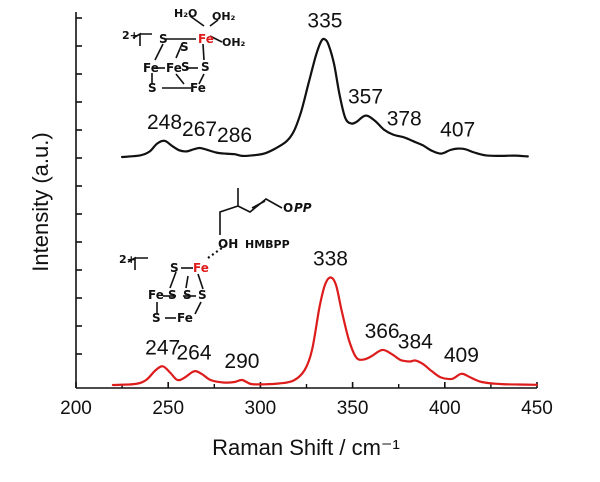  Describe the element at coordinates (168, 408) in the screenshot. I see `x-tick-label: 250` at that location.